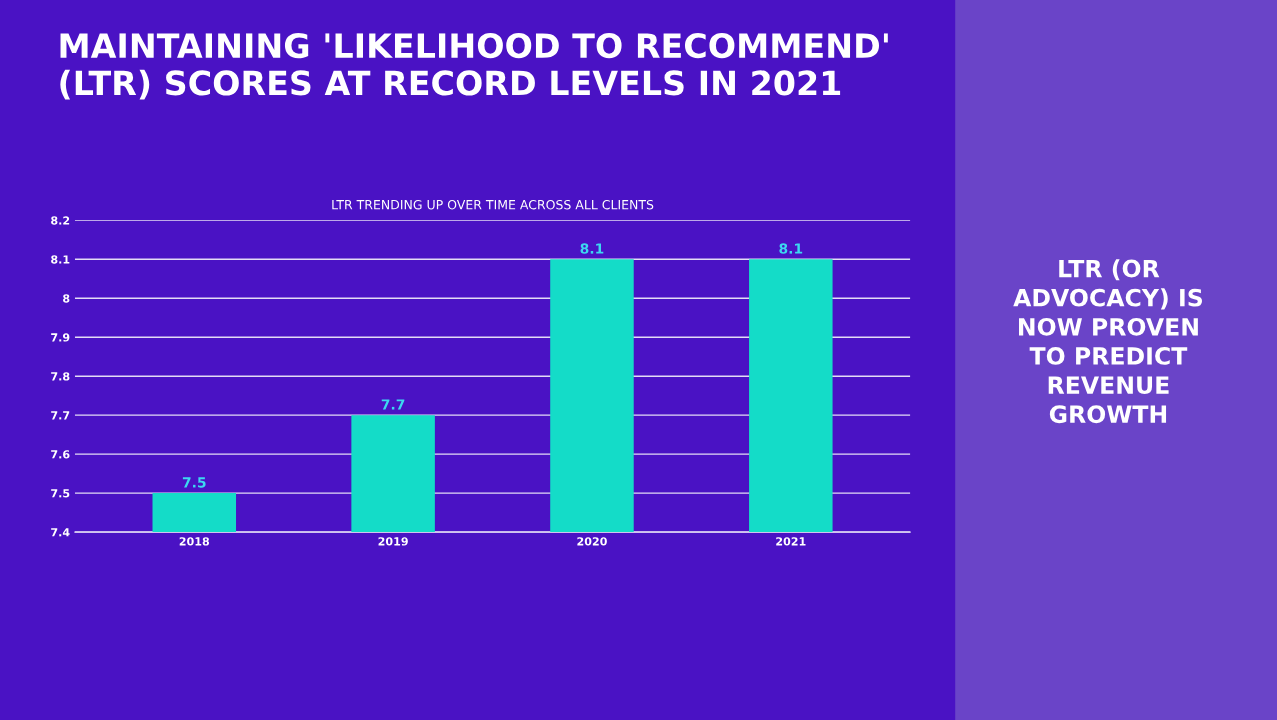  Describe the element at coordinates (60, 532) in the screenshot. I see `y-tick-label: 7.4` at that location.